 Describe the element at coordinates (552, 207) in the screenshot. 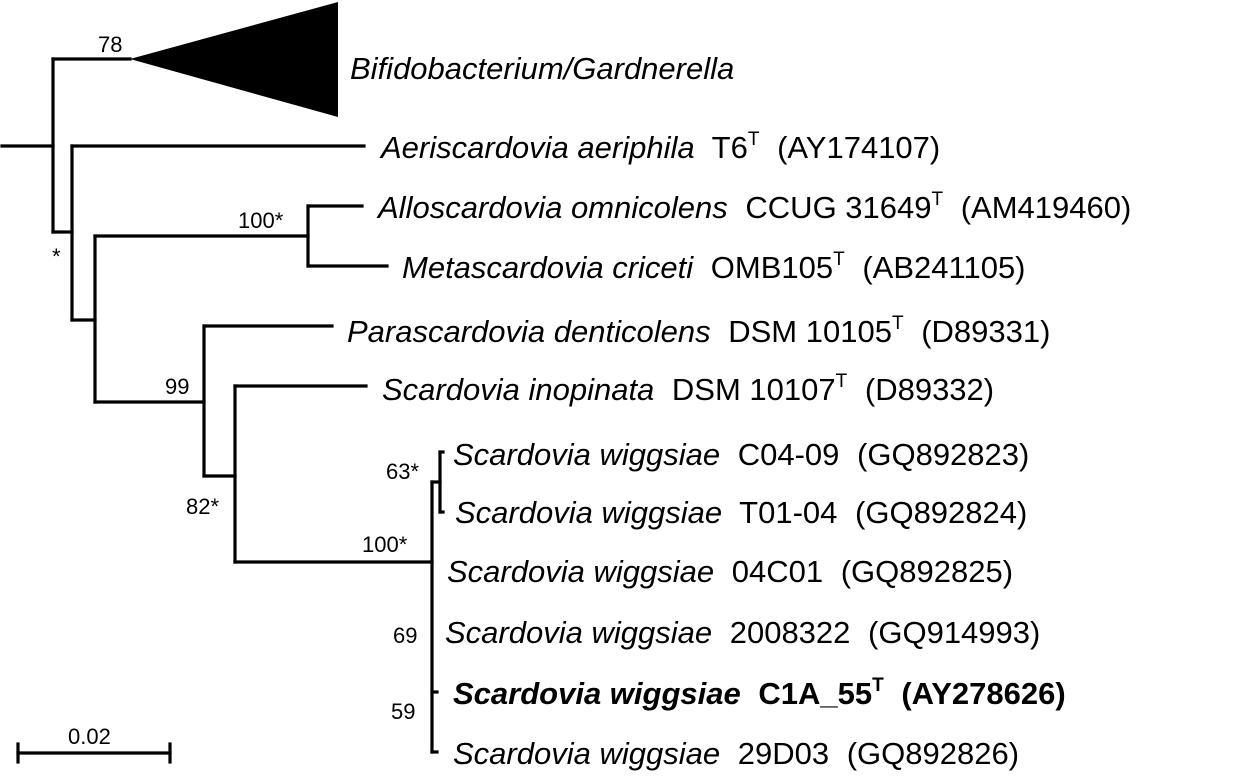

I see `taxon-name: Alloscardovia omnicolens` at that location.